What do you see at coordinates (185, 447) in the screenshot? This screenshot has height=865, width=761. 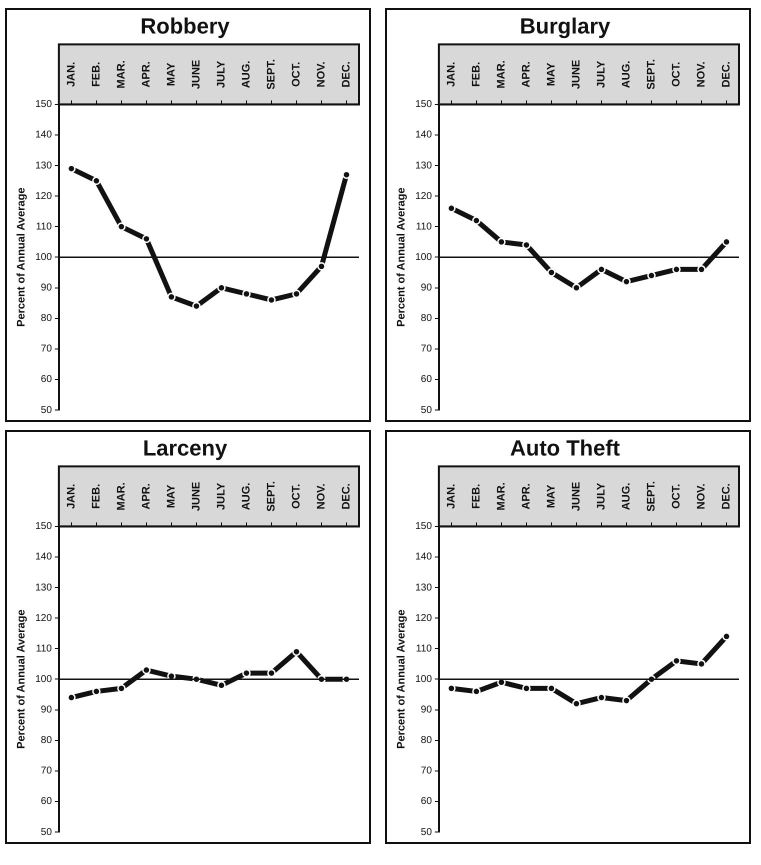 I see `chart-title: Larceny` at bounding box center [185, 447].